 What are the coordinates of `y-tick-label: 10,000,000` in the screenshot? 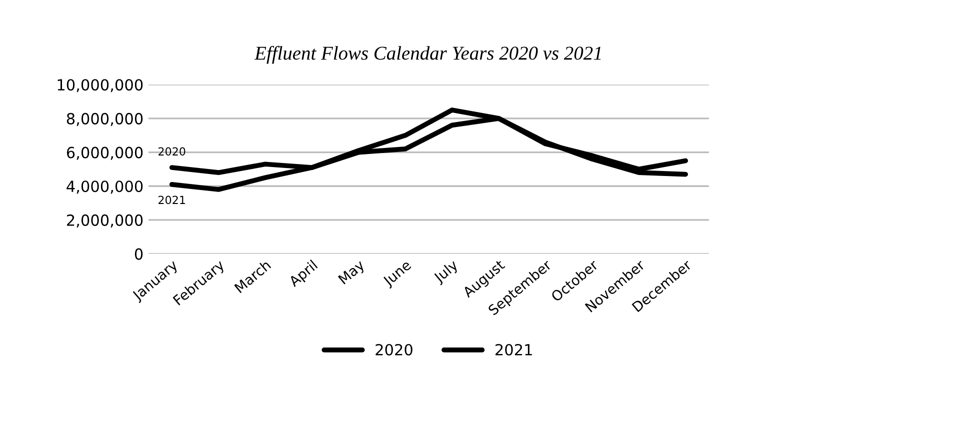 It's located at (100, 85).